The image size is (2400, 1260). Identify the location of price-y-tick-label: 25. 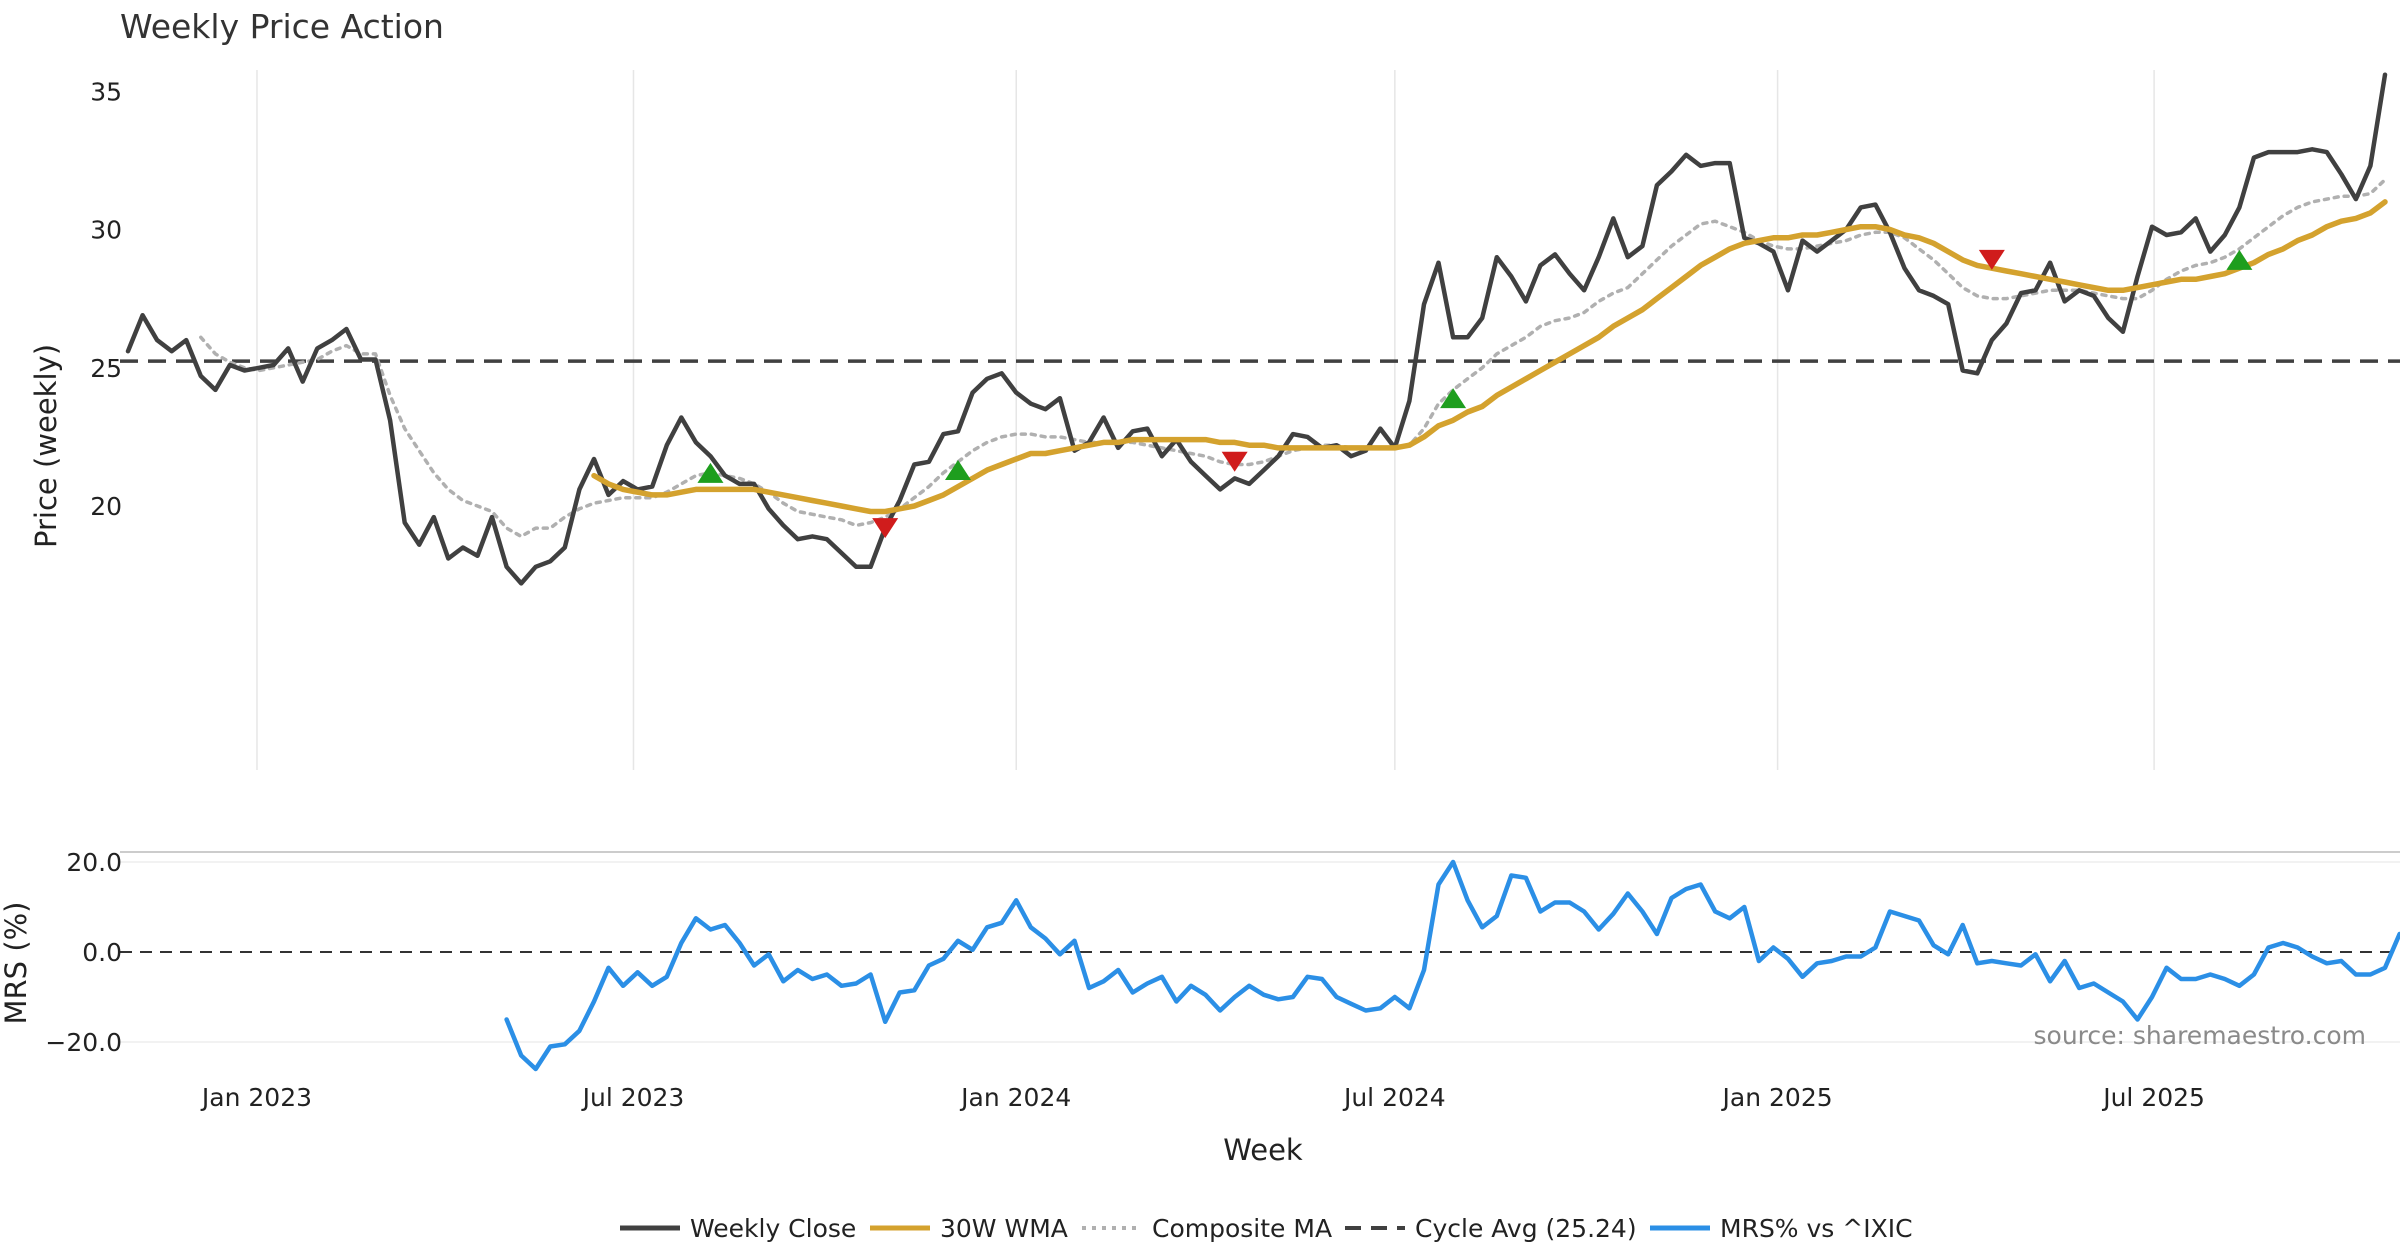
(106, 368).